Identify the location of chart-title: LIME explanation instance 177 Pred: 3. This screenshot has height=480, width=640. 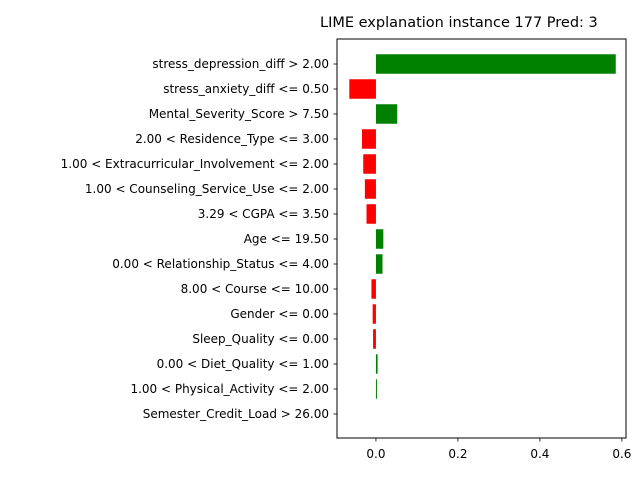
(459, 23).